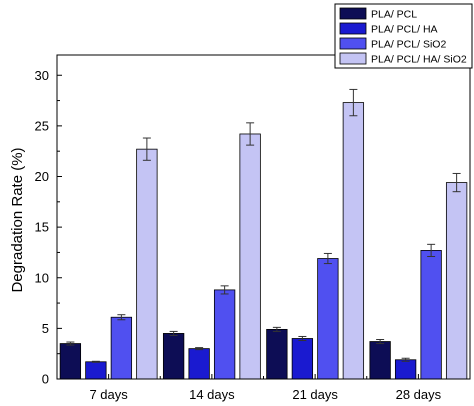 The height and width of the screenshot is (406, 474). I want to click on y-axis: 0 5 10 15 20 25 30, so click(48, 227).